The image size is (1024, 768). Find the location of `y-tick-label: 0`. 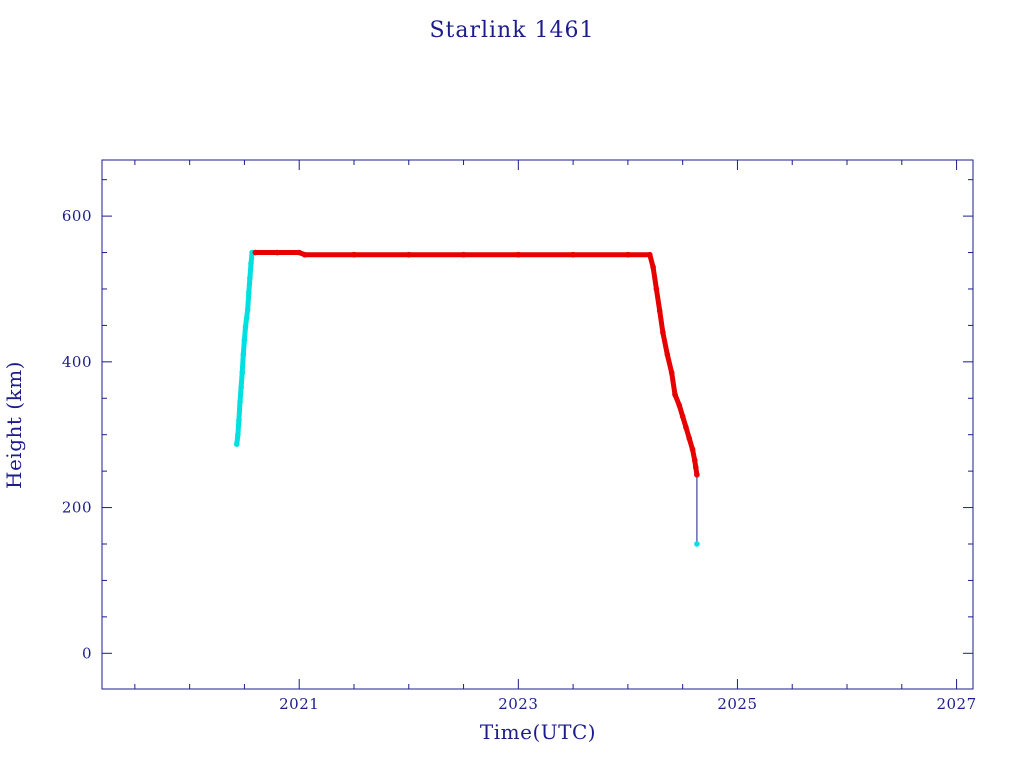

y-tick-label: 0 is located at coordinates (87, 653).